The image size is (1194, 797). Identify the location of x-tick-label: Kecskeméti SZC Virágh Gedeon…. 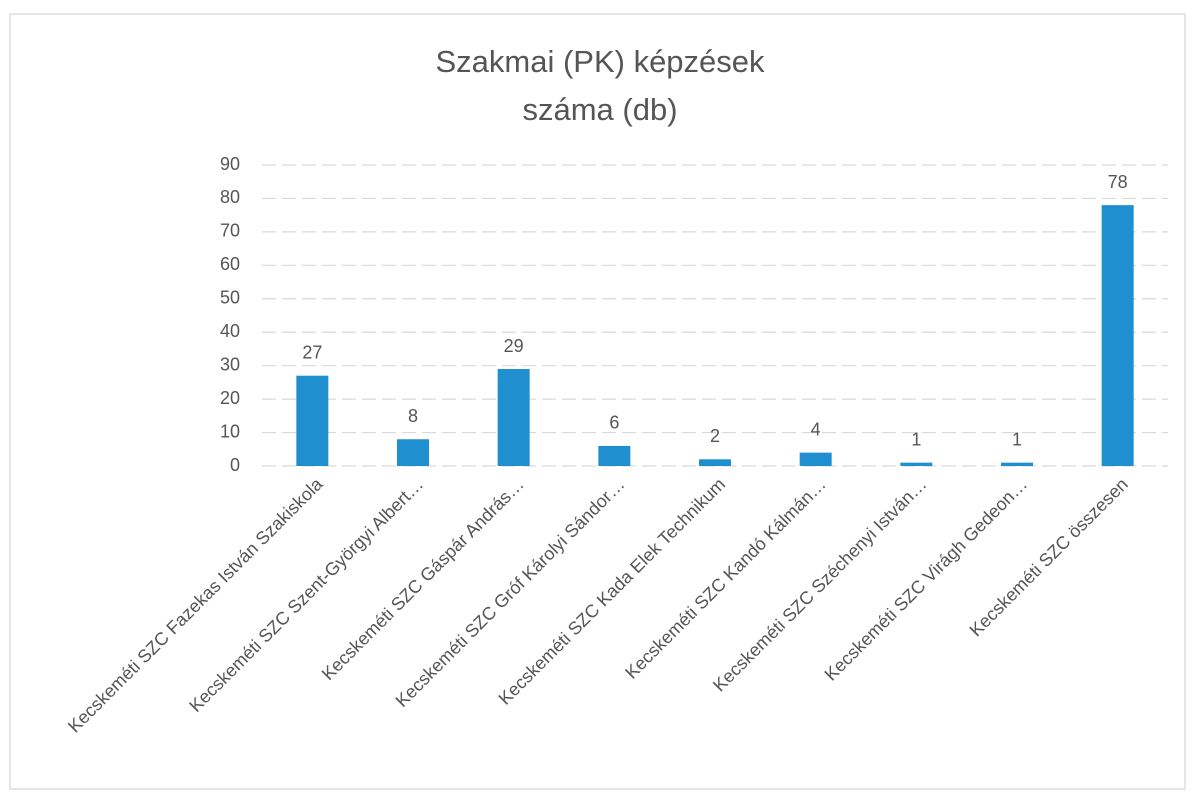
(926, 579).